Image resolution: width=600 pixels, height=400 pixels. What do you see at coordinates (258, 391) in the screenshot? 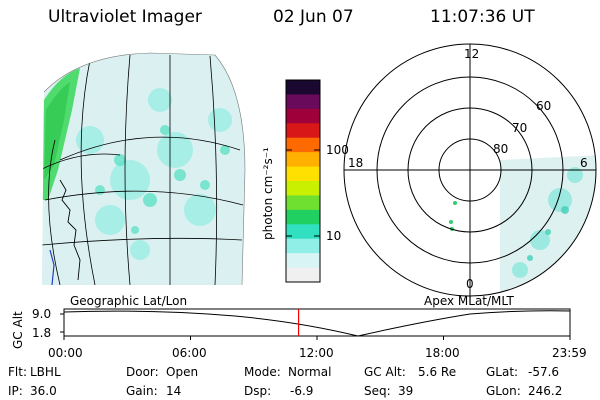
I see `param-dsp-label: Dsp:` at bounding box center [258, 391].